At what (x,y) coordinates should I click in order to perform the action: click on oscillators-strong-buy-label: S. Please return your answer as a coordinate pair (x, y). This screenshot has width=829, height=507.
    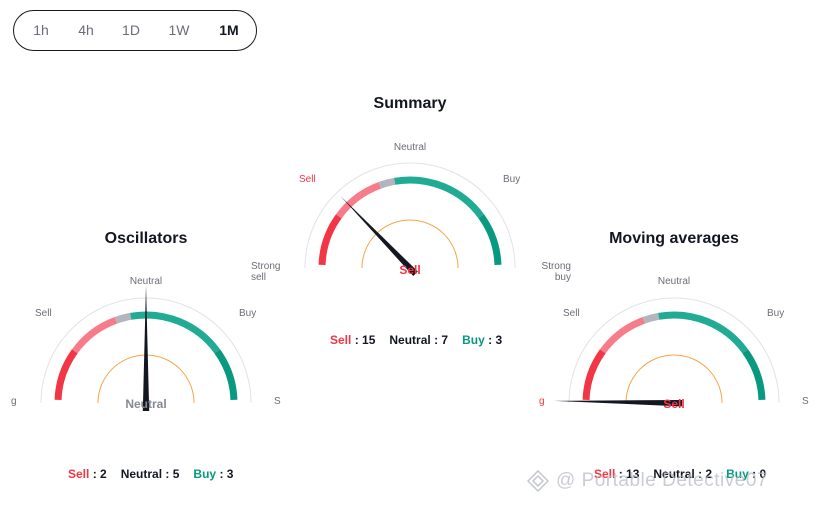
    Looking at the image, I should click on (277, 401).